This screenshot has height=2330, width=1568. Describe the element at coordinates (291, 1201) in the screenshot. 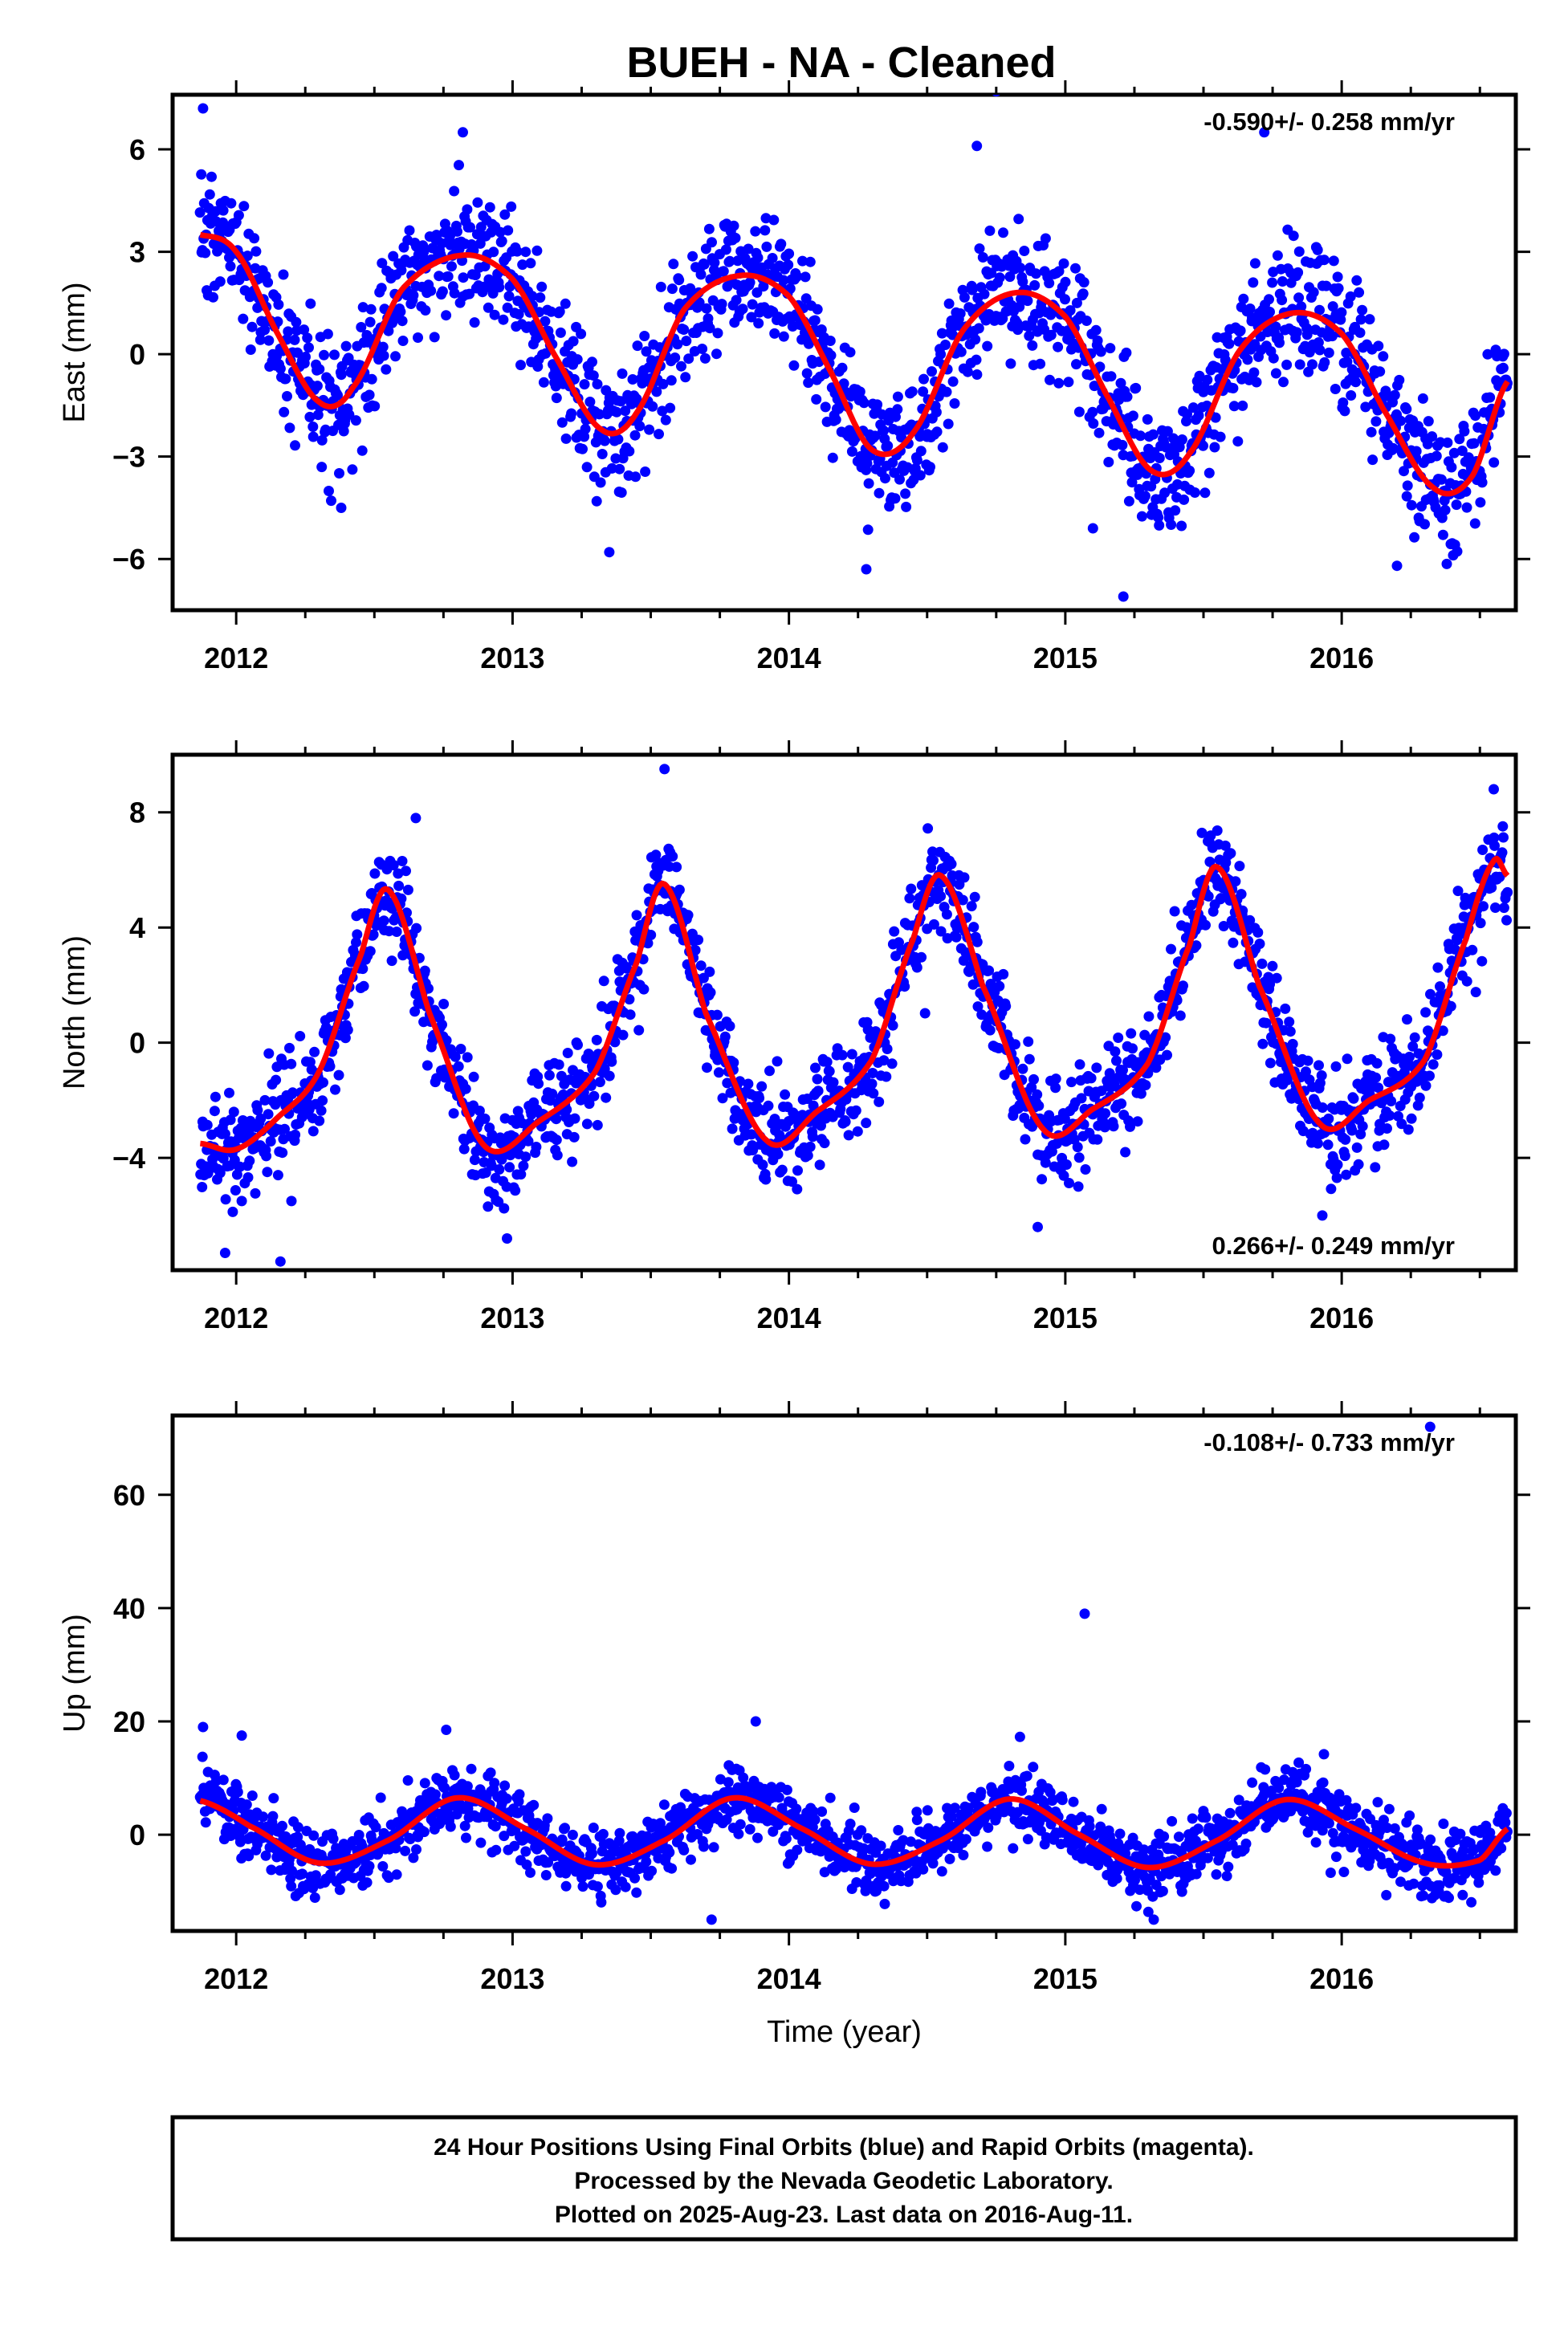

I see `outlier-point` at that location.